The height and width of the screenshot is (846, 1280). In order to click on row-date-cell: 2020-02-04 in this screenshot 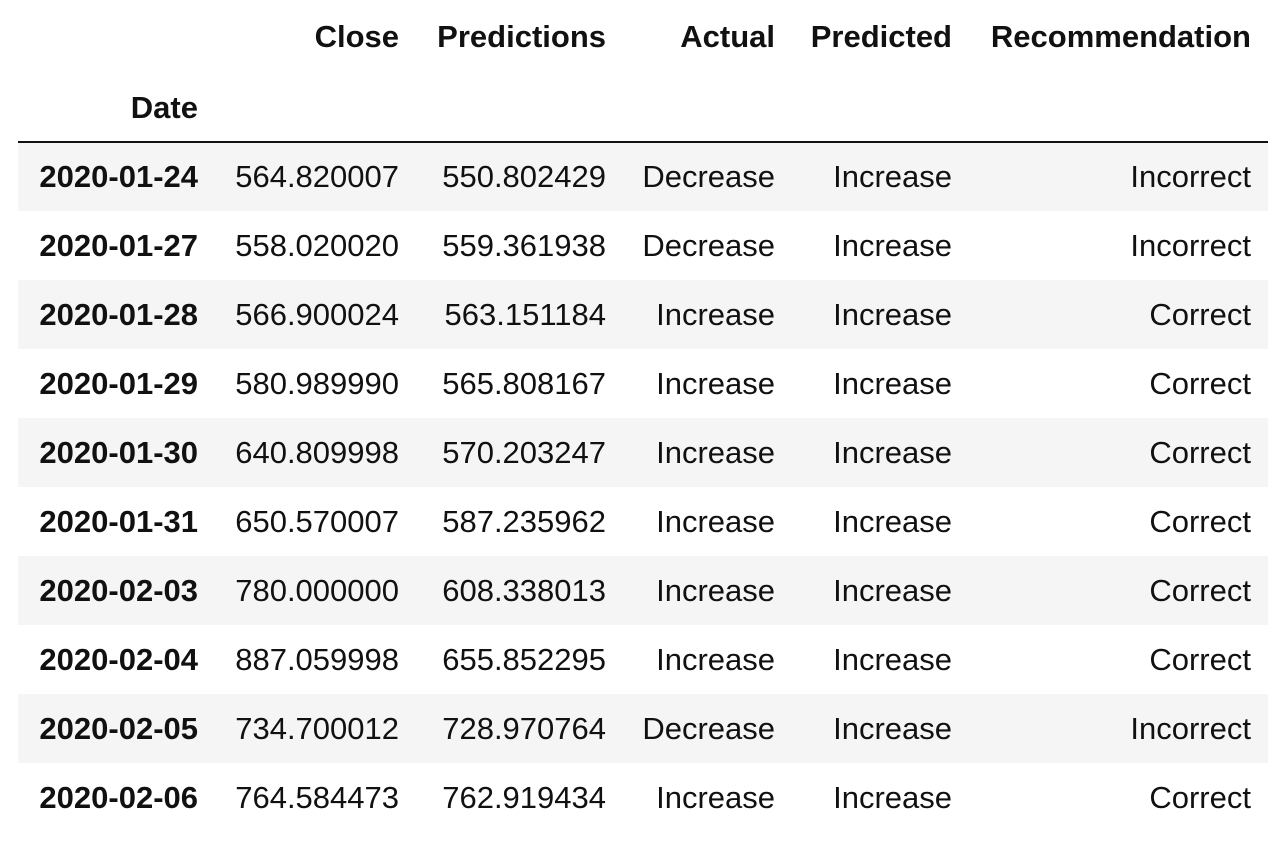, I will do `click(118, 659)`.